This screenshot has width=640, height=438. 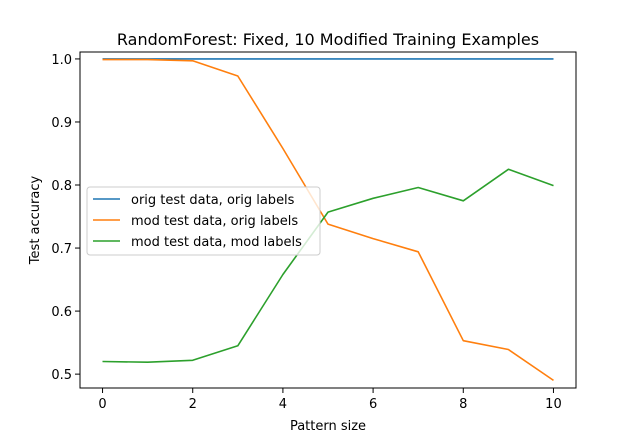 What do you see at coordinates (328, 426) in the screenshot?
I see `x-axis-label: Pattern size` at bounding box center [328, 426].